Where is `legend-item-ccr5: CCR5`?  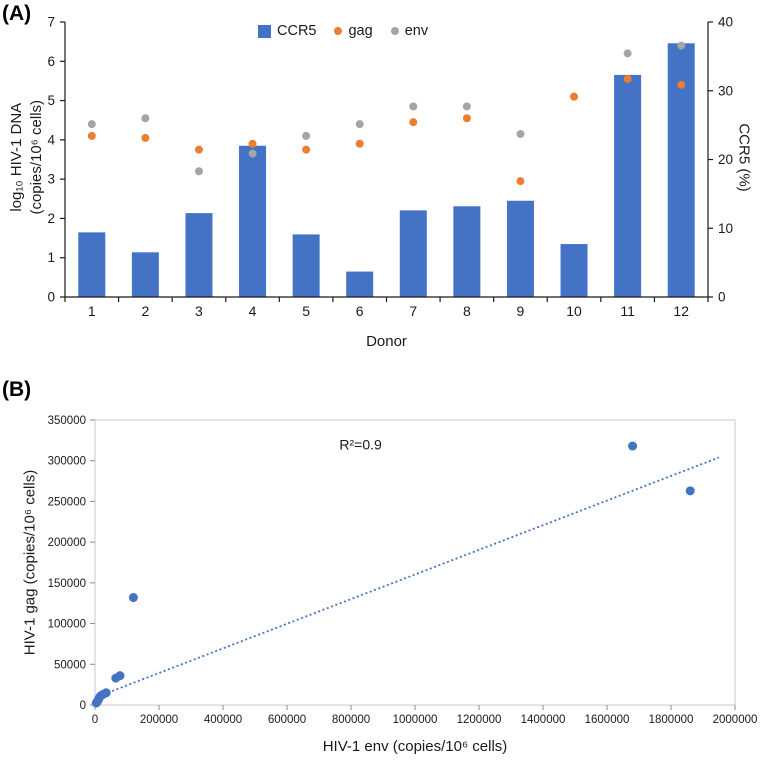 legend-item-ccr5: CCR5 is located at coordinates (287, 31).